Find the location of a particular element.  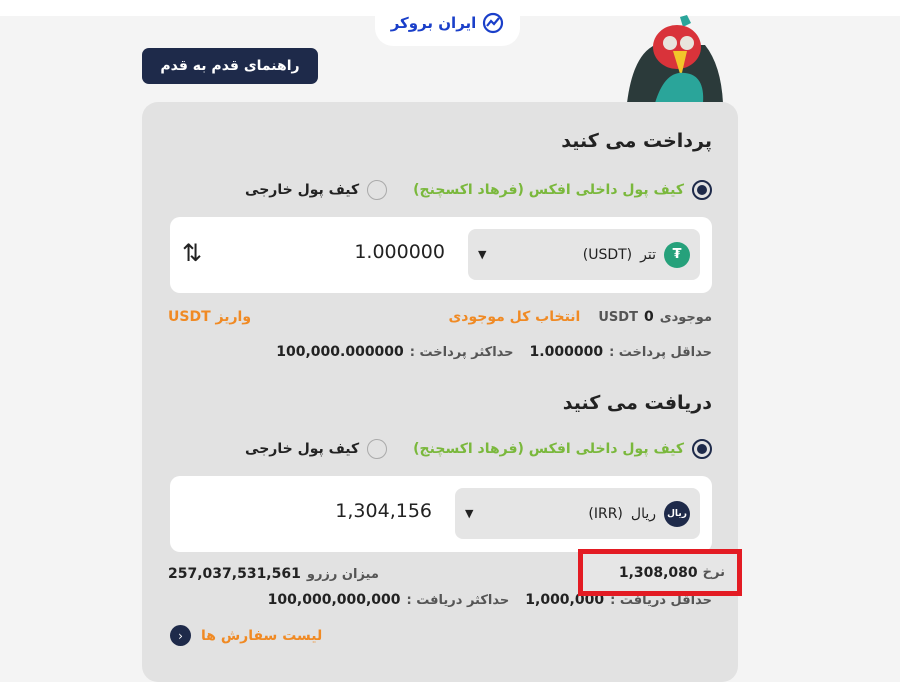

pay-amount-input: 1.000000 is located at coordinates (399, 252).